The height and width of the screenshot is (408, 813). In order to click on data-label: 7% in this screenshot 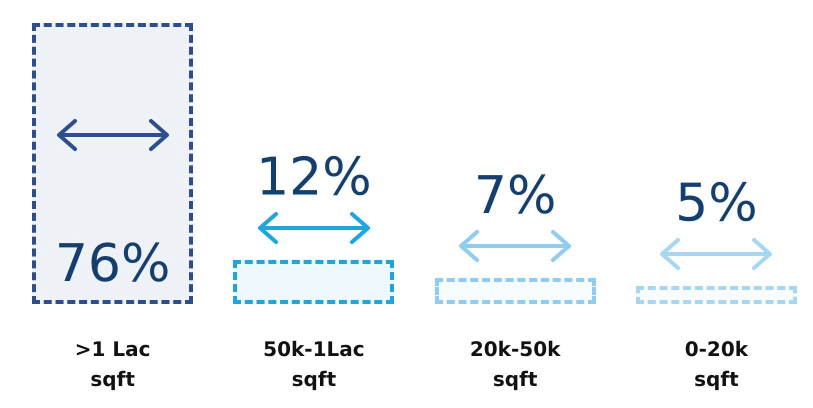, I will do `click(515, 196)`.